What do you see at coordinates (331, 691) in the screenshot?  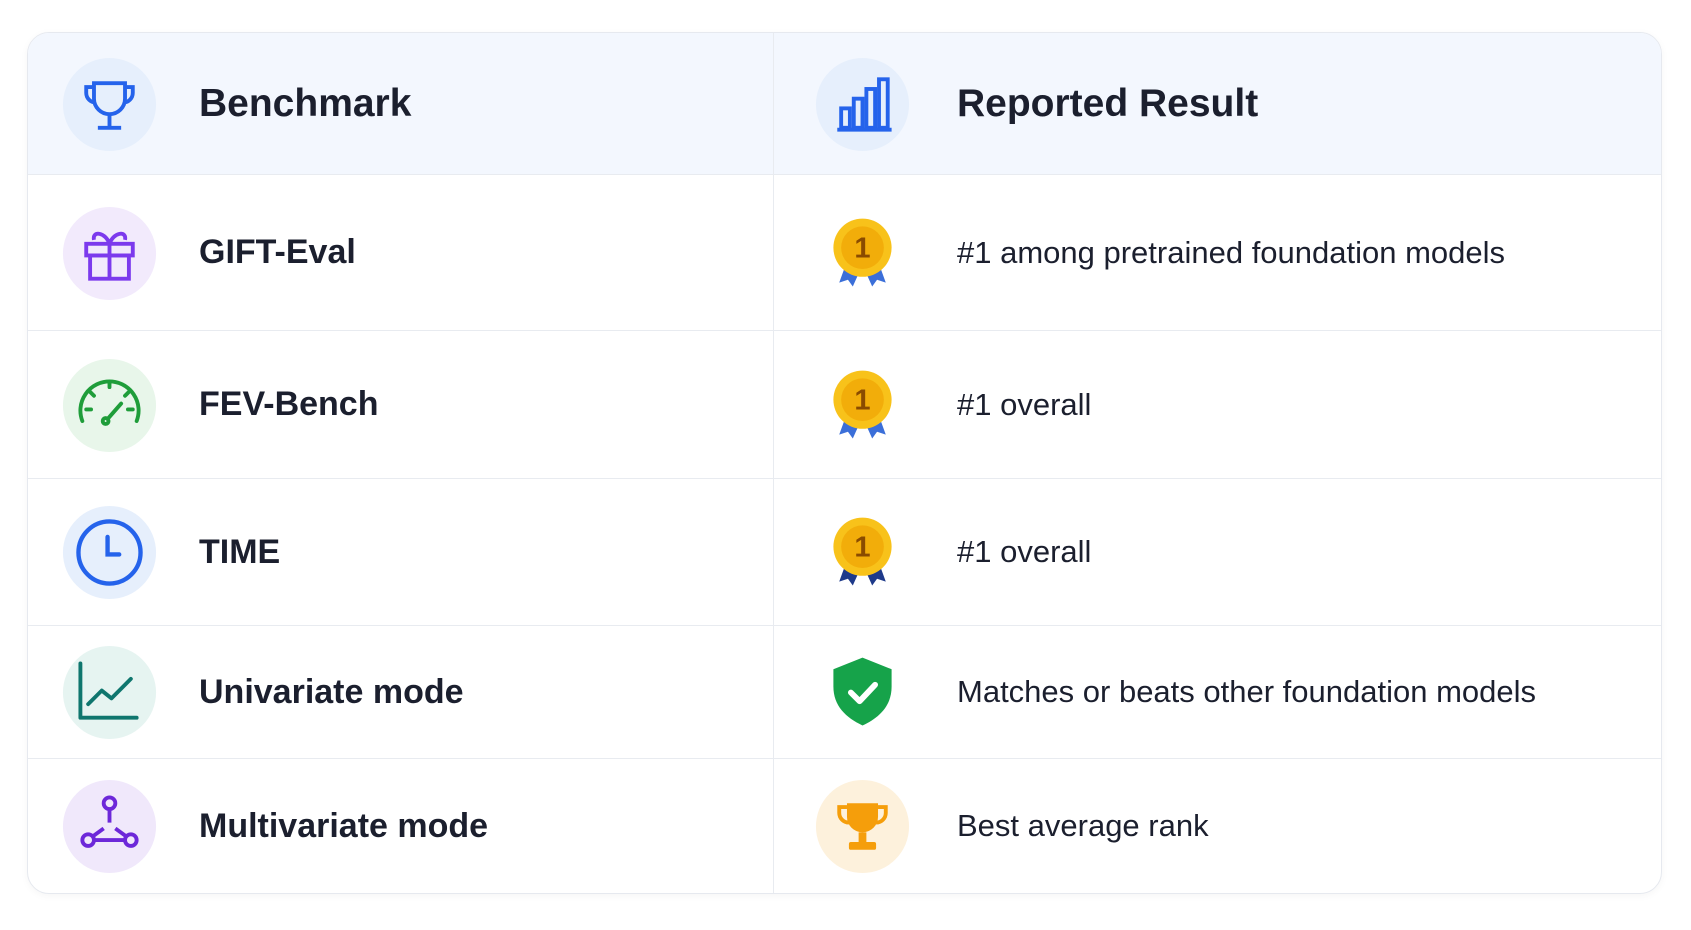 I see `benchmark-name: Univariate mode` at bounding box center [331, 691].